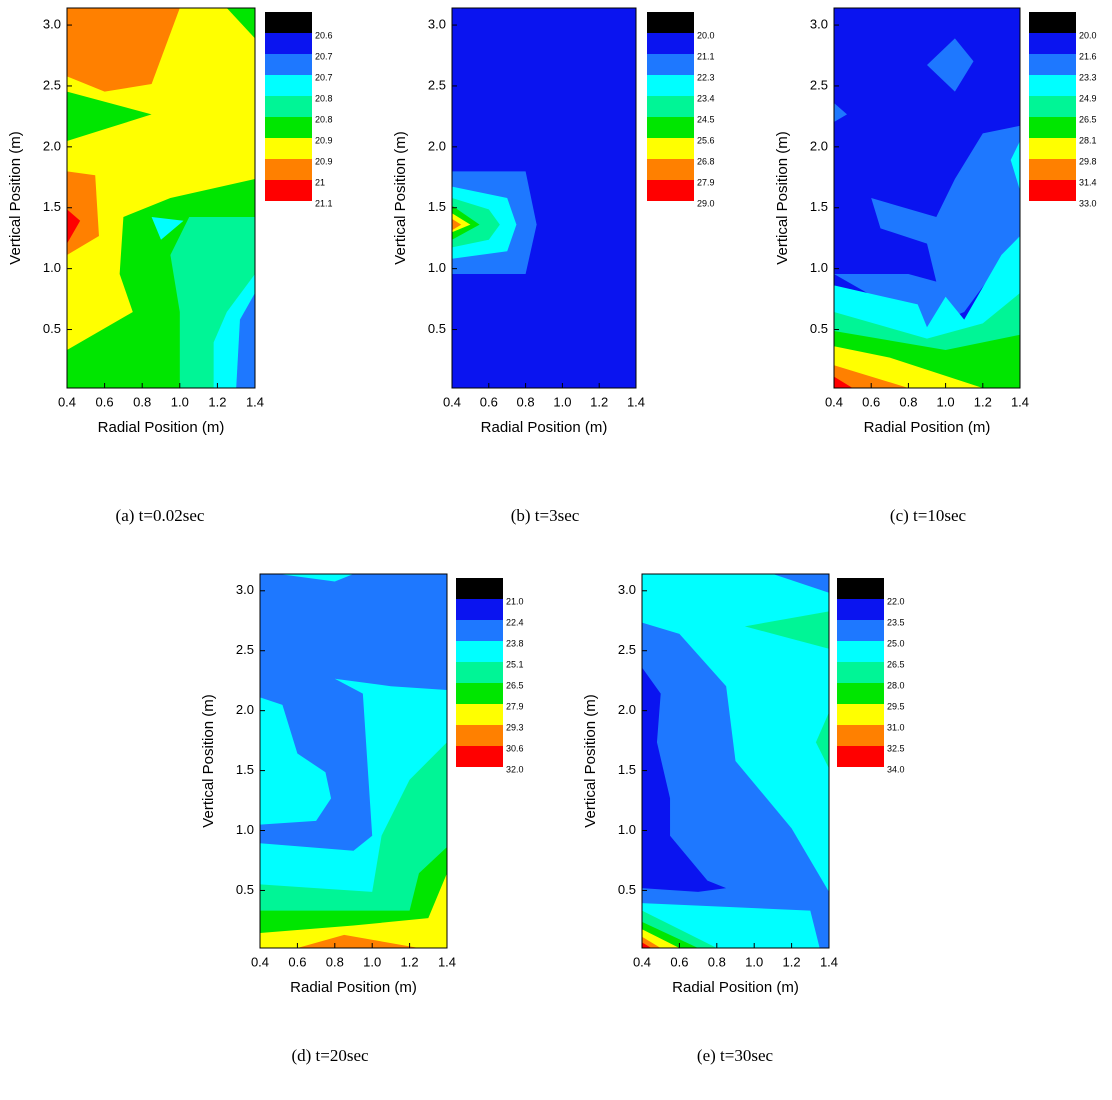 The height and width of the screenshot is (1100, 1112). I want to click on legend-label: 26.8, so click(706, 161).